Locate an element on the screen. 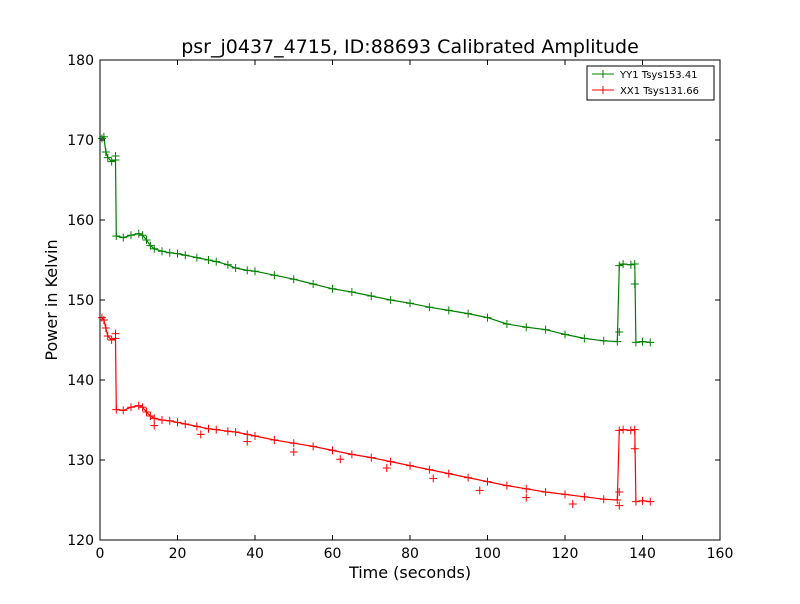 The width and height of the screenshot is (800, 604). x-tick-label: 140 is located at coordinates (642, 554).